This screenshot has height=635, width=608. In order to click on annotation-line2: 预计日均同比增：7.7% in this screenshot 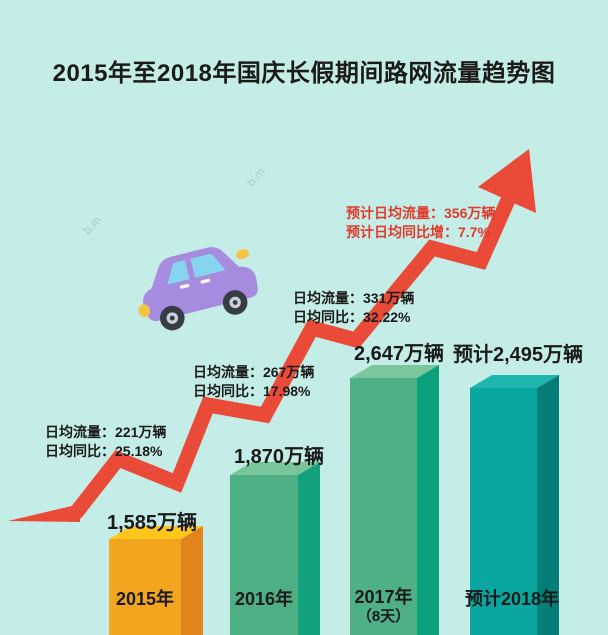, I will do `click(418, 232)`.